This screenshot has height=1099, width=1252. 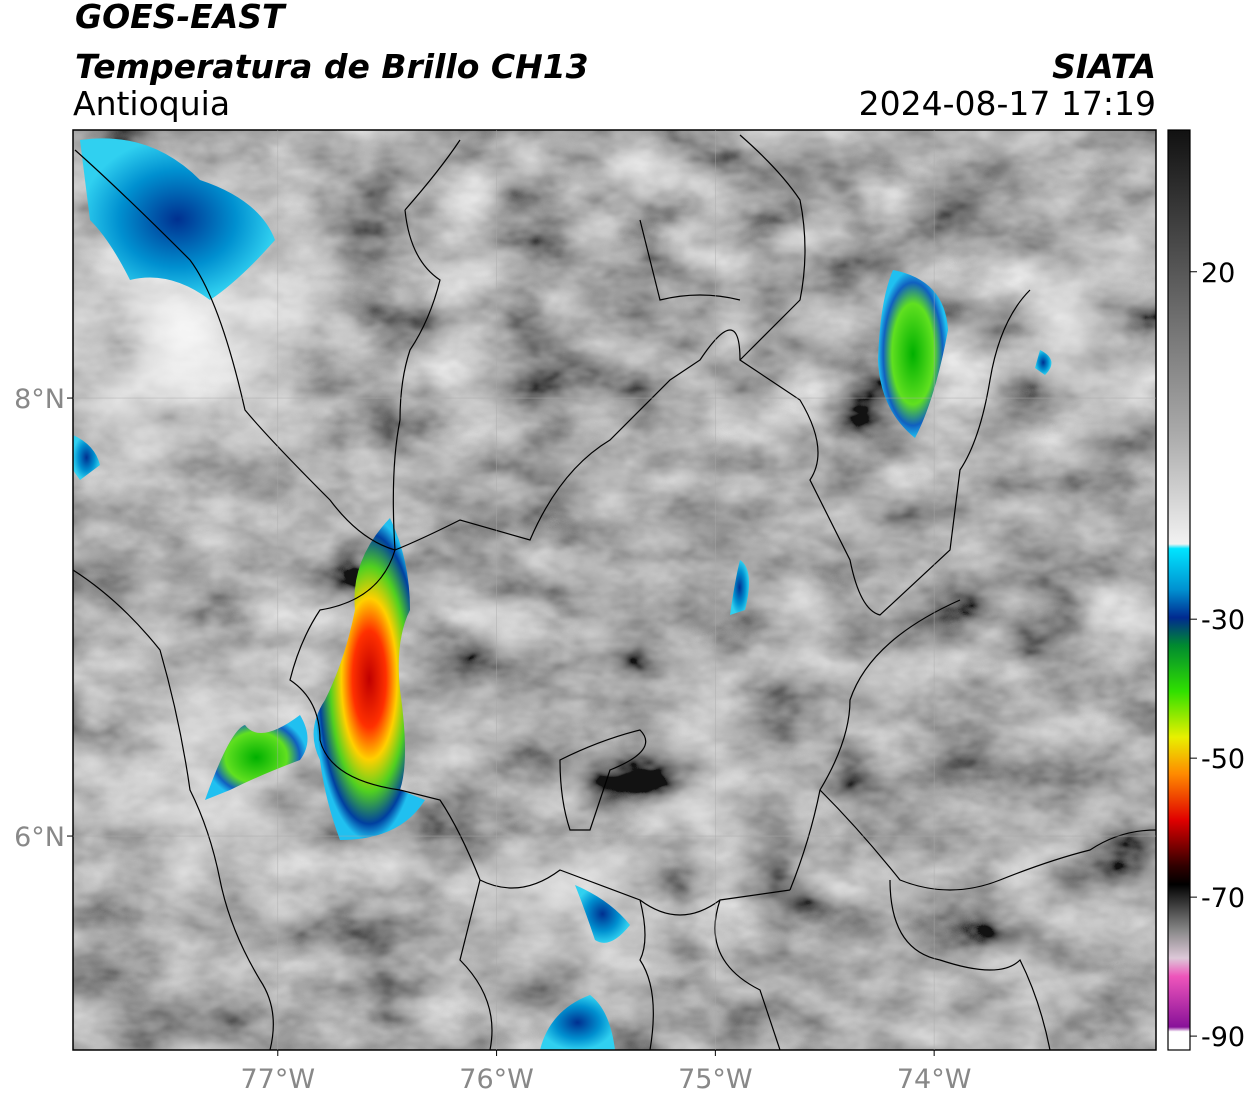 I want to click on lat-tick-label: 6°N, so click(x=39, y=837).